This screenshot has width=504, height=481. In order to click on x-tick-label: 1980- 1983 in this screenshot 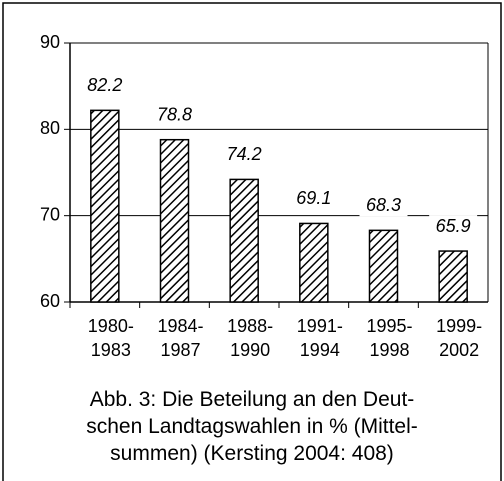, I will do `click(110, 338)`.